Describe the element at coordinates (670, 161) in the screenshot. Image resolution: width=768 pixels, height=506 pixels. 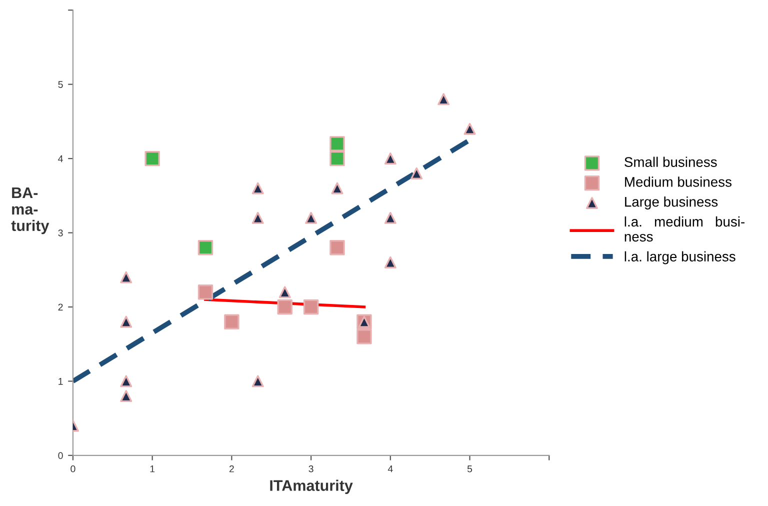
I see `legend-label: Small business` at that location.